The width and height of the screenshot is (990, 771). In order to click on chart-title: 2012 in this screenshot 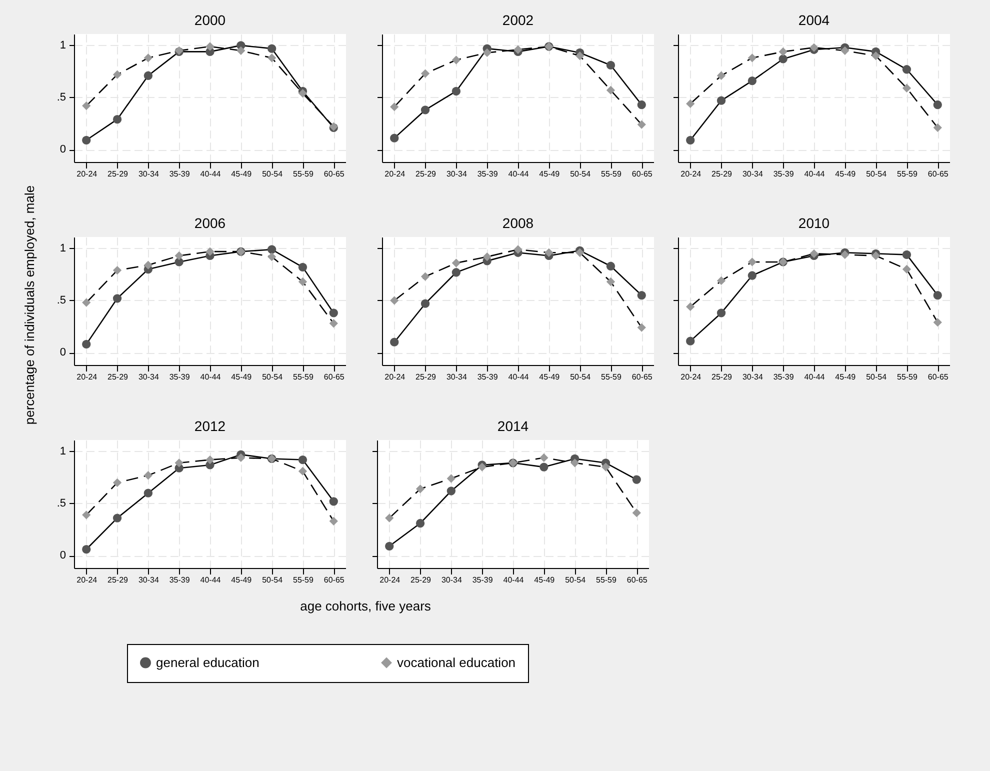, I will do `click(210, 426)`.